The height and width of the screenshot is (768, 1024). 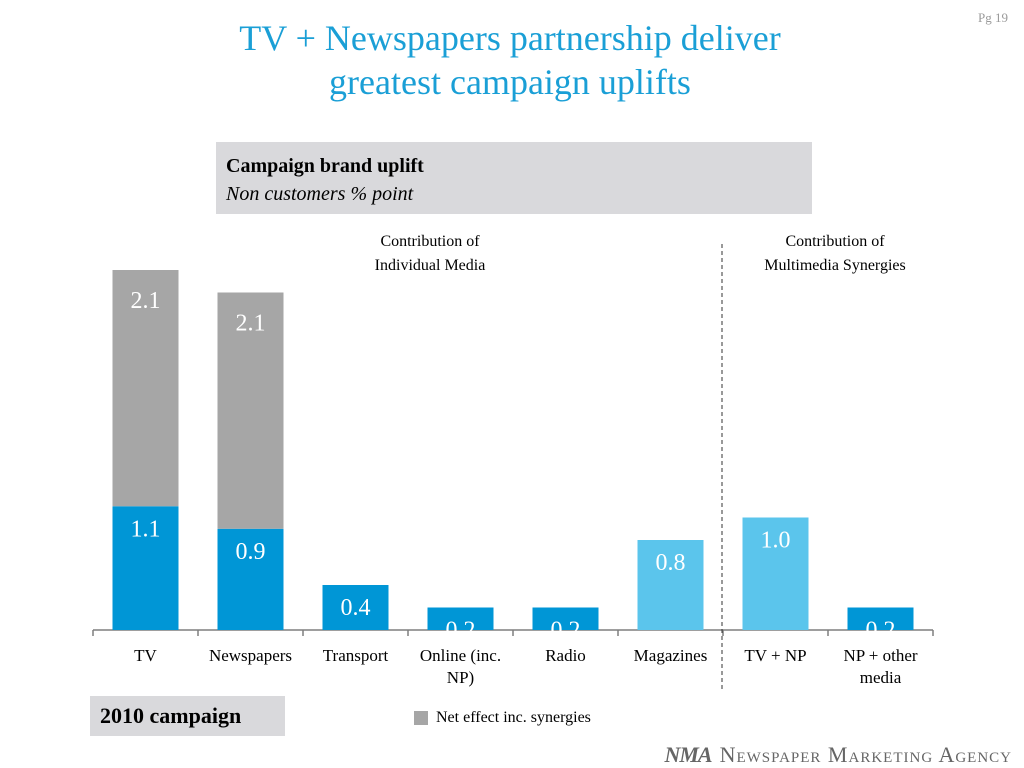 What do you see at coordinates (775, 655) in the screenshot?
I see `x-tick-label: TV + NP` at bounding box center [775, 655].